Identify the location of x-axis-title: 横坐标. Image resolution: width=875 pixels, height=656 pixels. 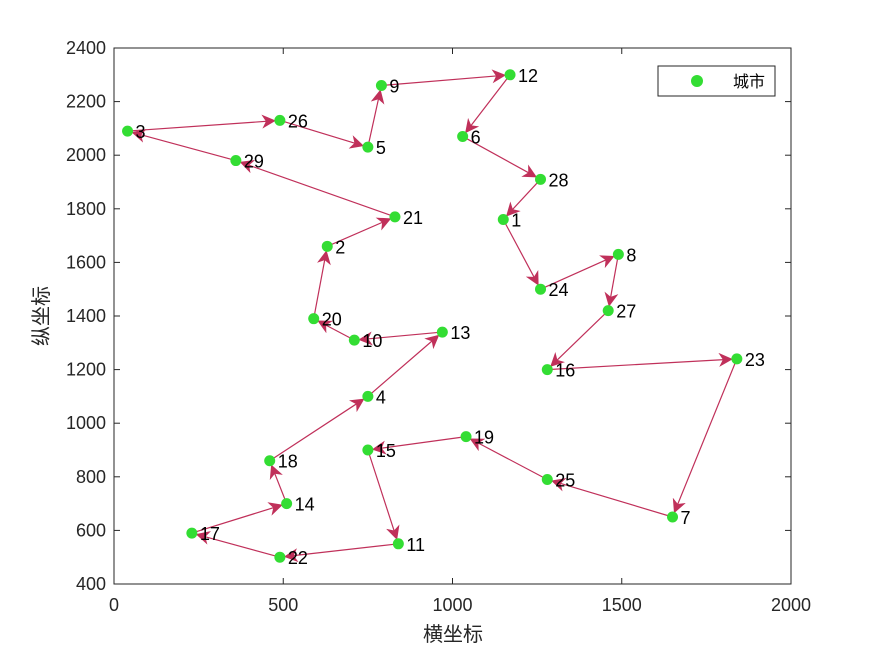
(453, 634).